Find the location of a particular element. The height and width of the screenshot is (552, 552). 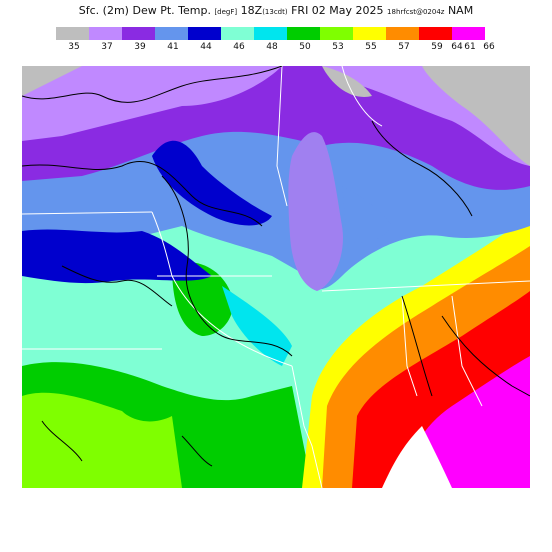

white-zone is located at coordinates (417, 457).